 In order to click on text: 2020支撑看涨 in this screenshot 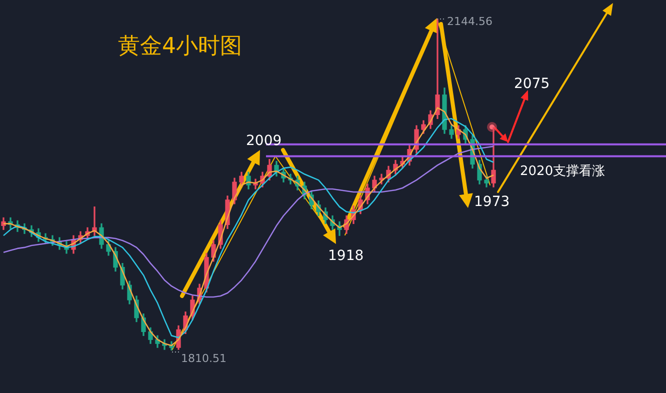, I will do `click(563, 171)`.